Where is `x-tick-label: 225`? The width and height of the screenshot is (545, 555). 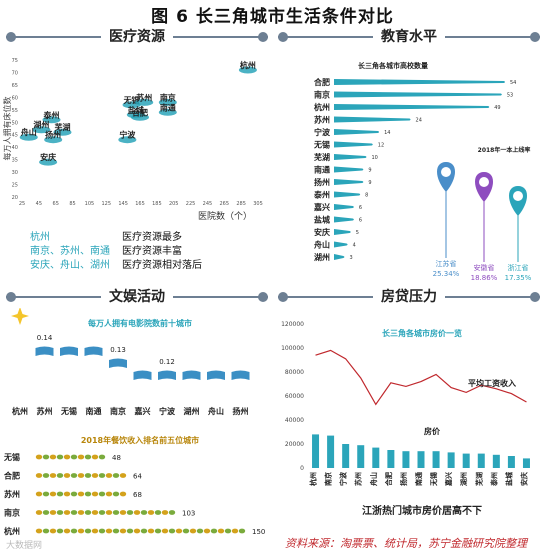
x-tick-label: 225 is located at coordinates (191, 204).